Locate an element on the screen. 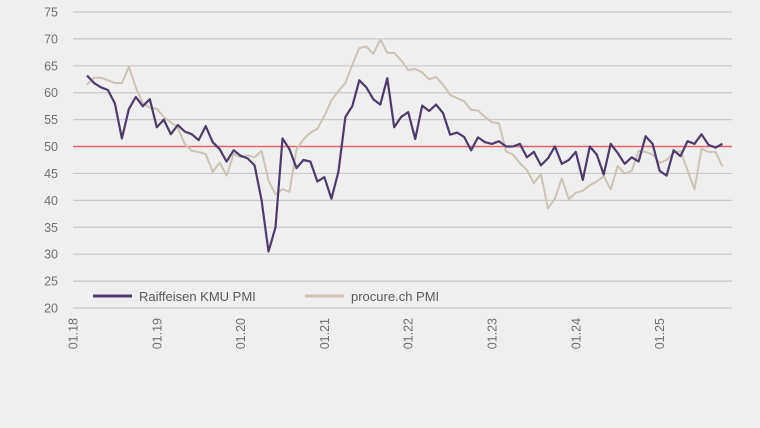  y-tick-label: 55 is located at coordinates (51, 120).